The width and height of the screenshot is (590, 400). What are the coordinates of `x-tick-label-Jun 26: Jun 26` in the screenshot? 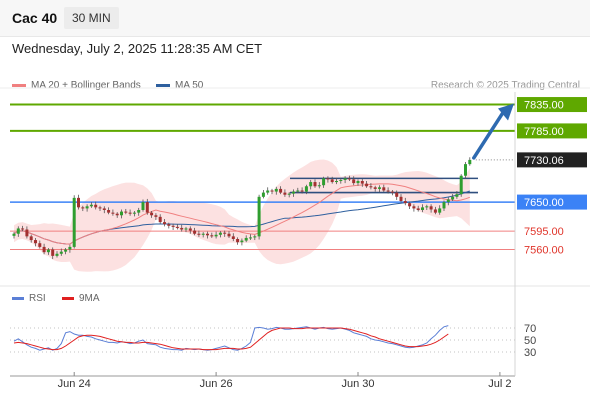 It's located at (216, 384).